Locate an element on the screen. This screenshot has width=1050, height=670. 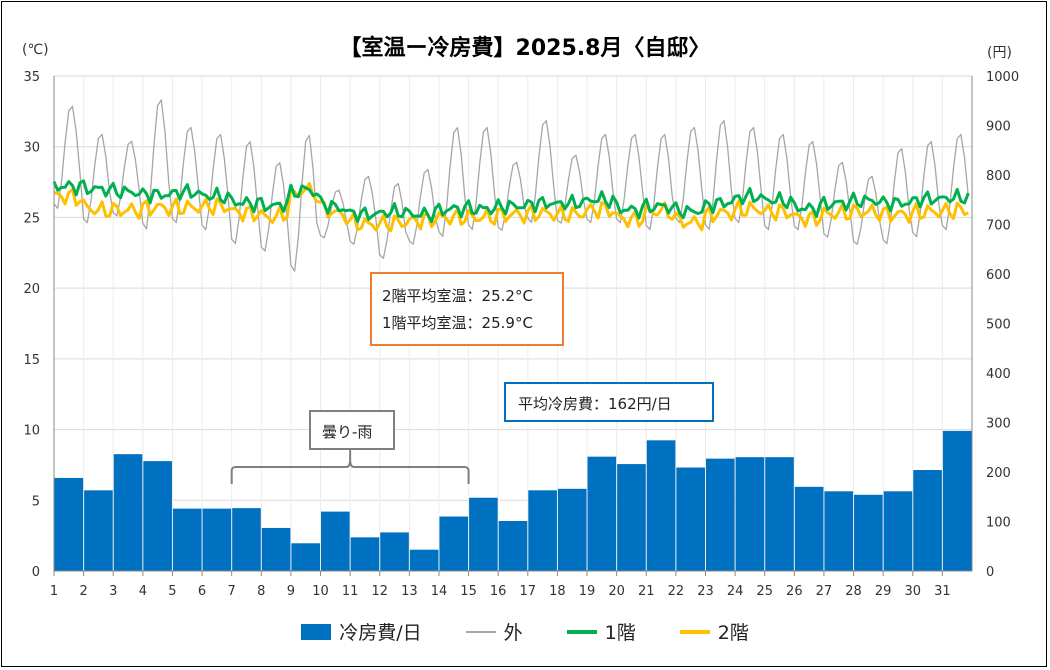
x-tick-label: 13 is located at coordinates (409, 591).